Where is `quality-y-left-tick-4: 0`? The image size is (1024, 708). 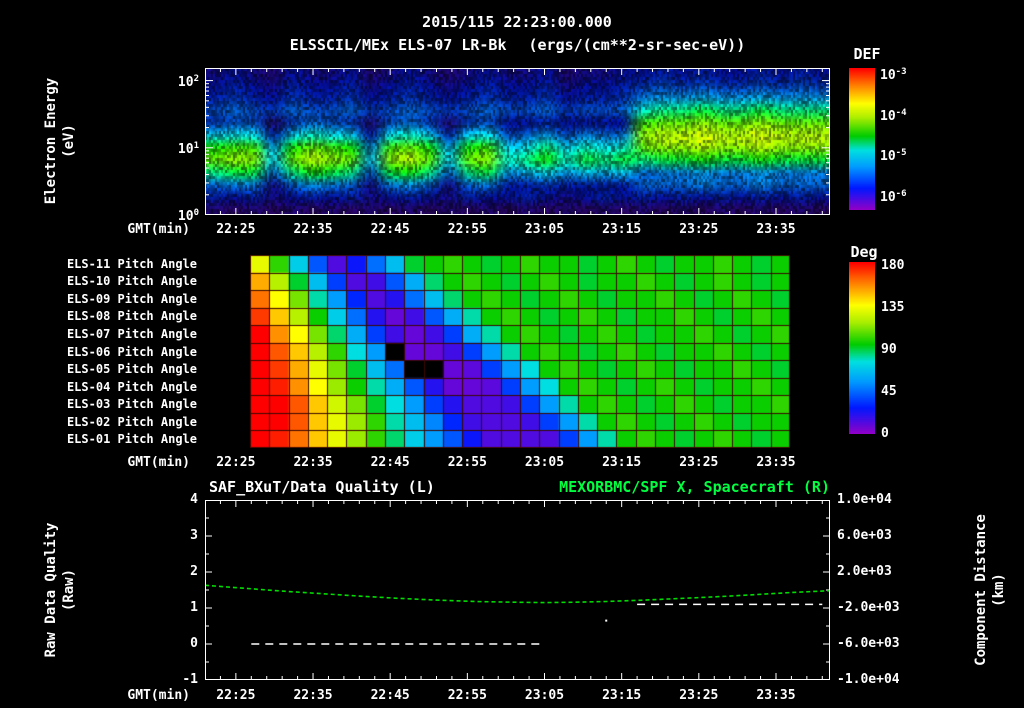 quality-y-left-tick-4: 0 is located at coordinates (194, 643).